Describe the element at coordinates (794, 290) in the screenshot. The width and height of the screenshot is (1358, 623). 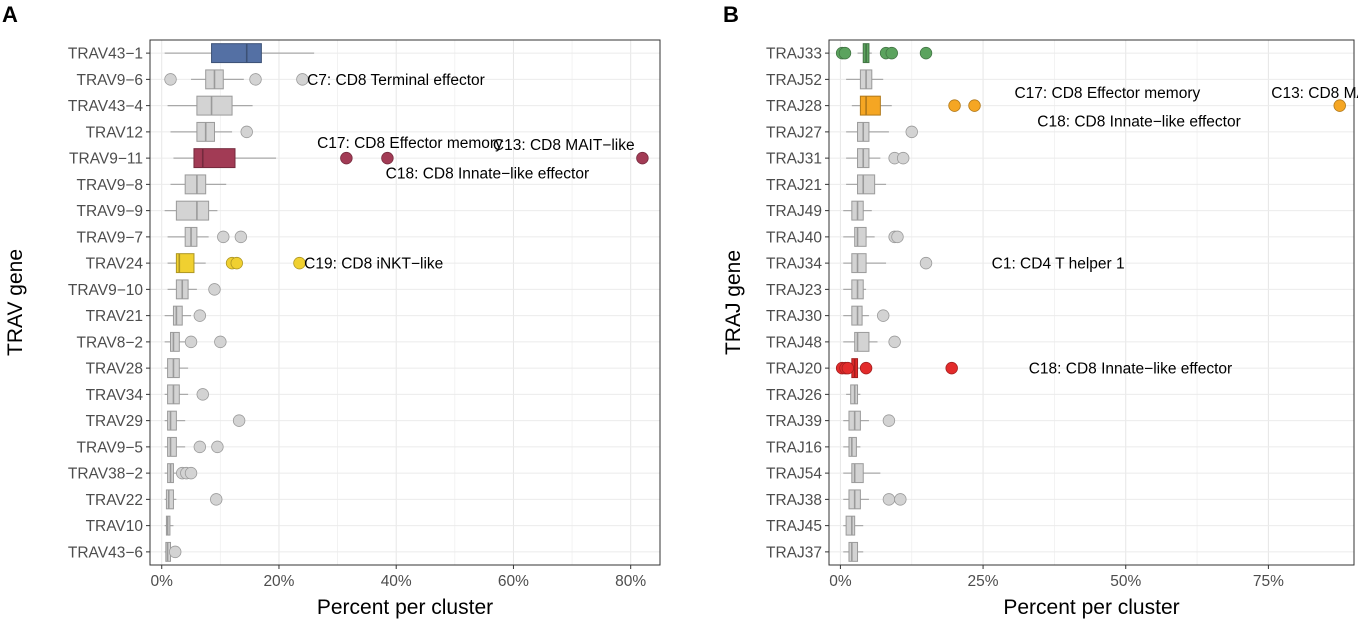
I see `y-tick-label: TRAJ23` at that location.